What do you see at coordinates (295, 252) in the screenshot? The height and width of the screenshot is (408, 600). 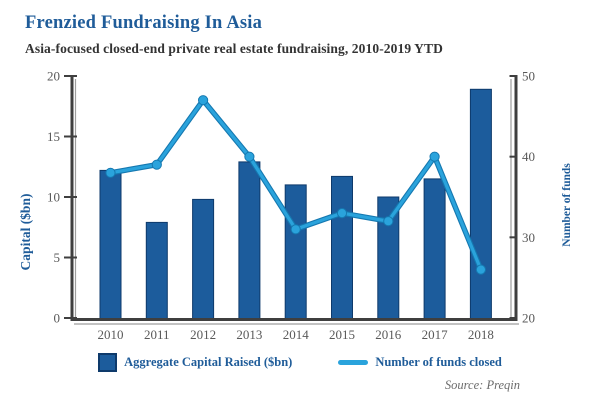 I see `bar-2014` at bounding box center [295, 252].